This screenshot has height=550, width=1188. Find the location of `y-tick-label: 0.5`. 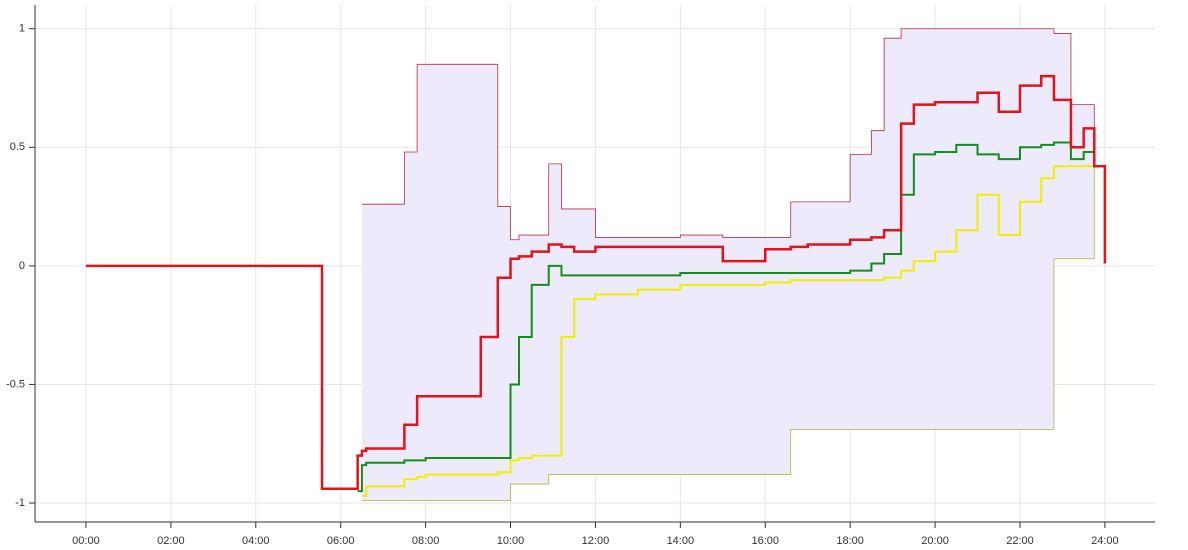

y-tick-label: 0.5 is located at coordinates (17, 147).